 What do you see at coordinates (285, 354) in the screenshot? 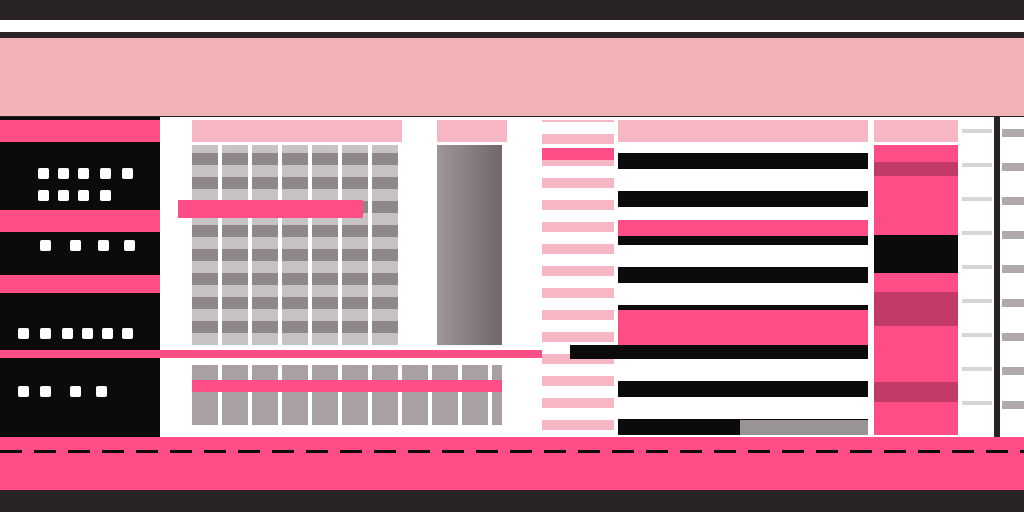
I see `selection-row-line` at bounding box center [285, 354].